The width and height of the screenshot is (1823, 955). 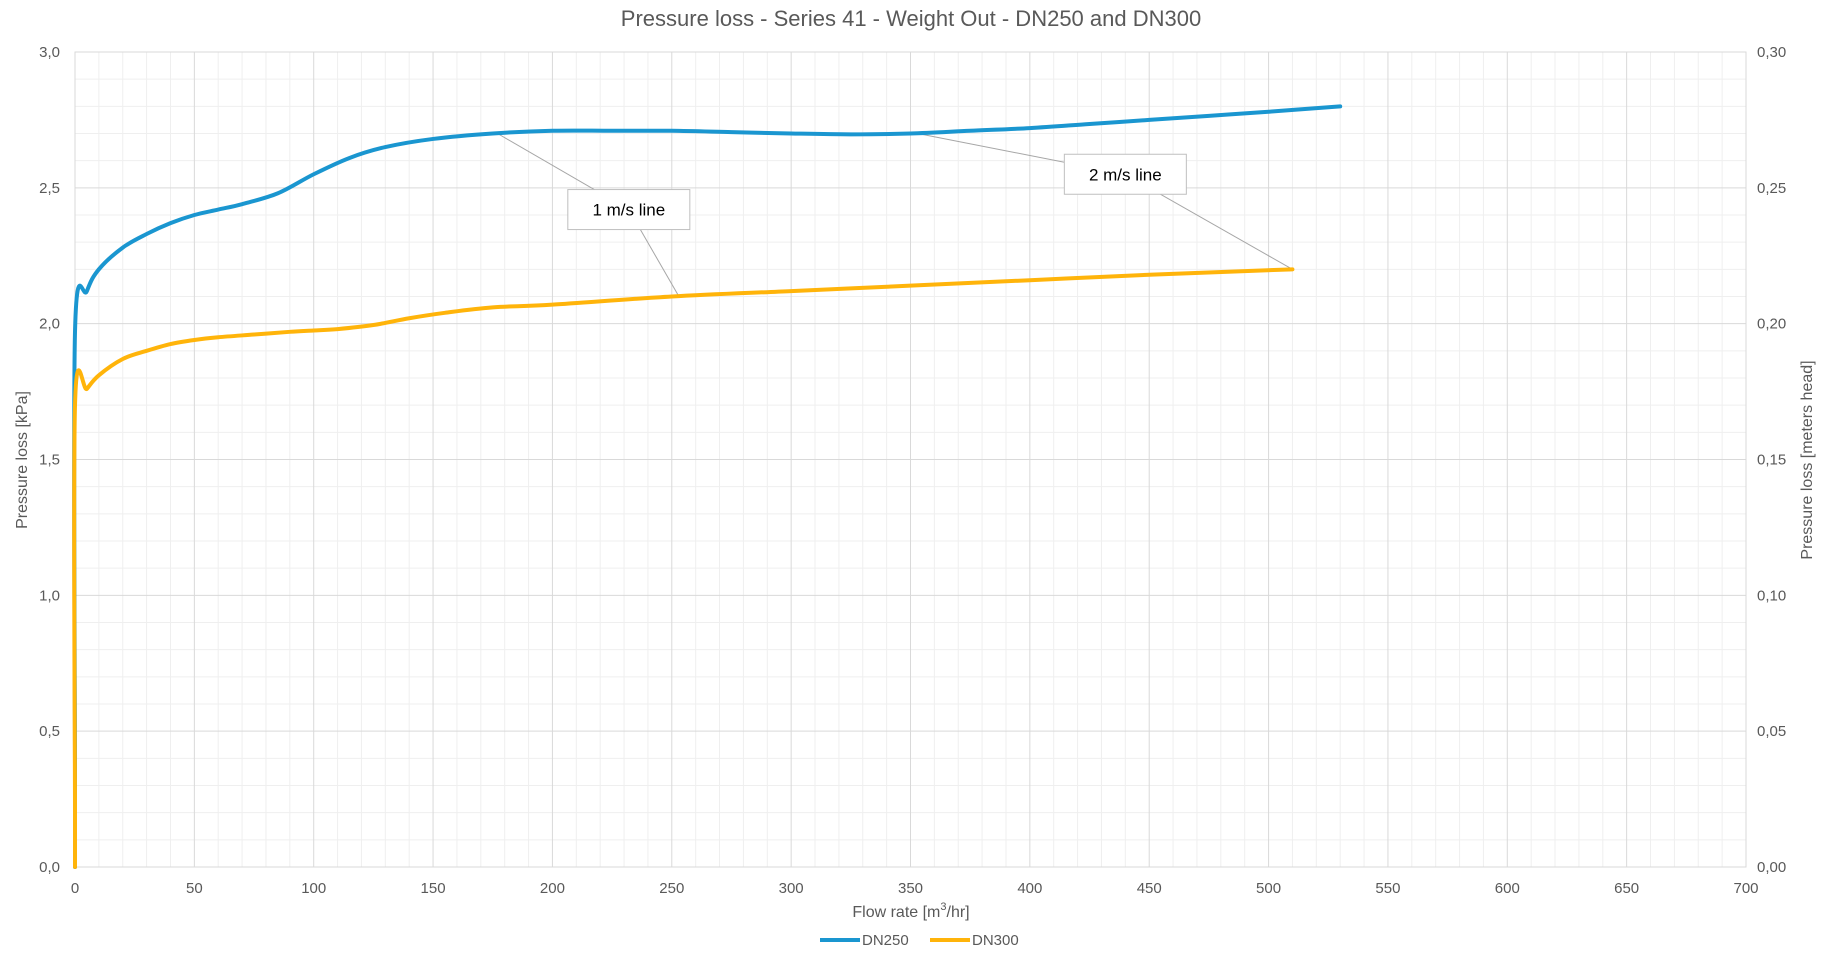 I want to click on x-tick-label: 500, so click(x=1268, y=888).